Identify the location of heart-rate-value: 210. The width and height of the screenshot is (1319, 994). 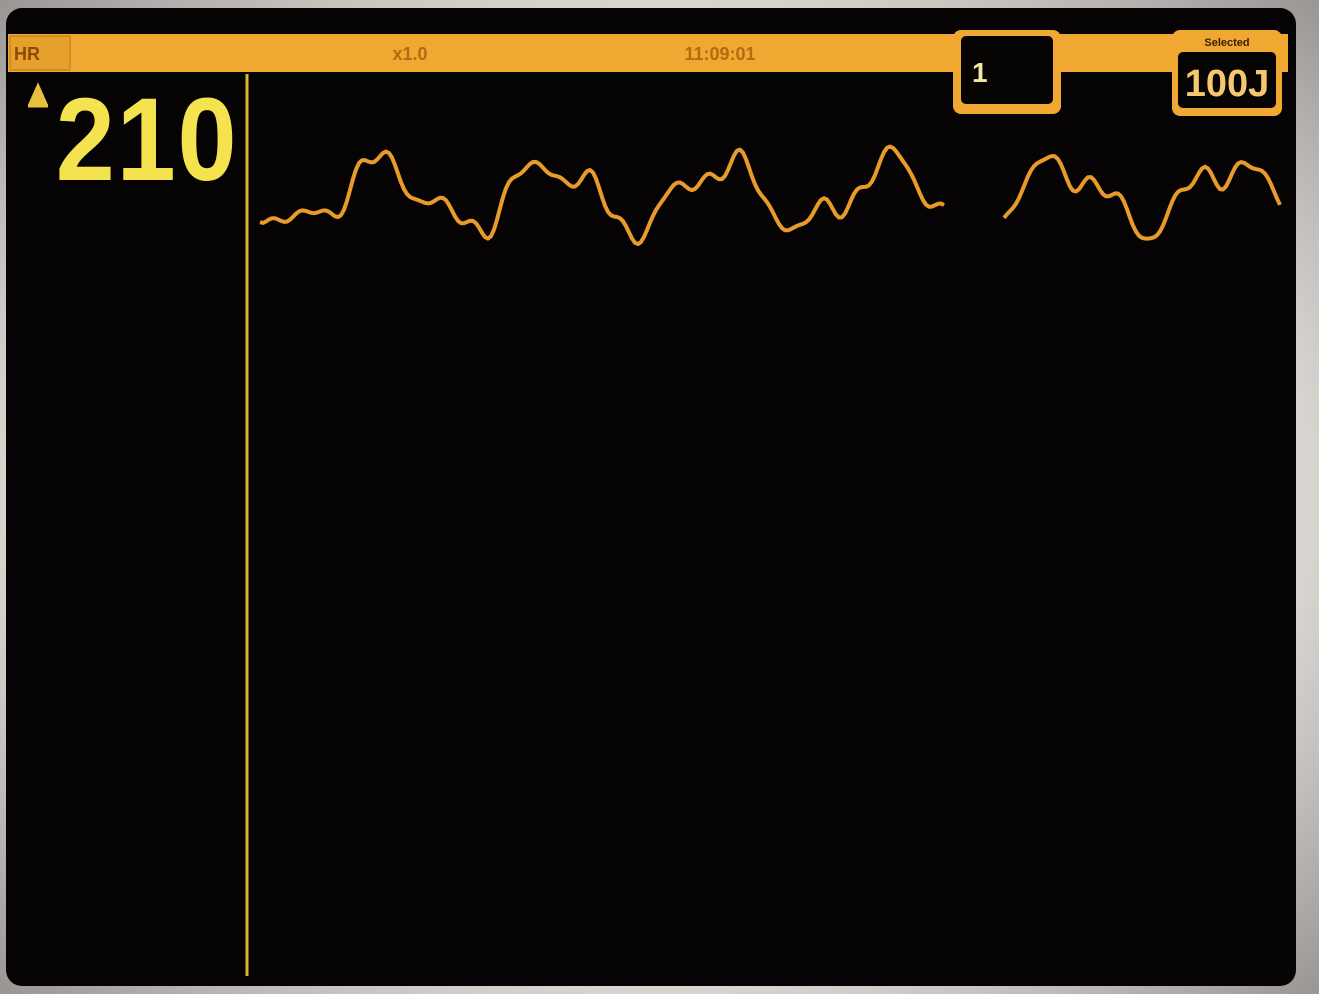
(147, 139).